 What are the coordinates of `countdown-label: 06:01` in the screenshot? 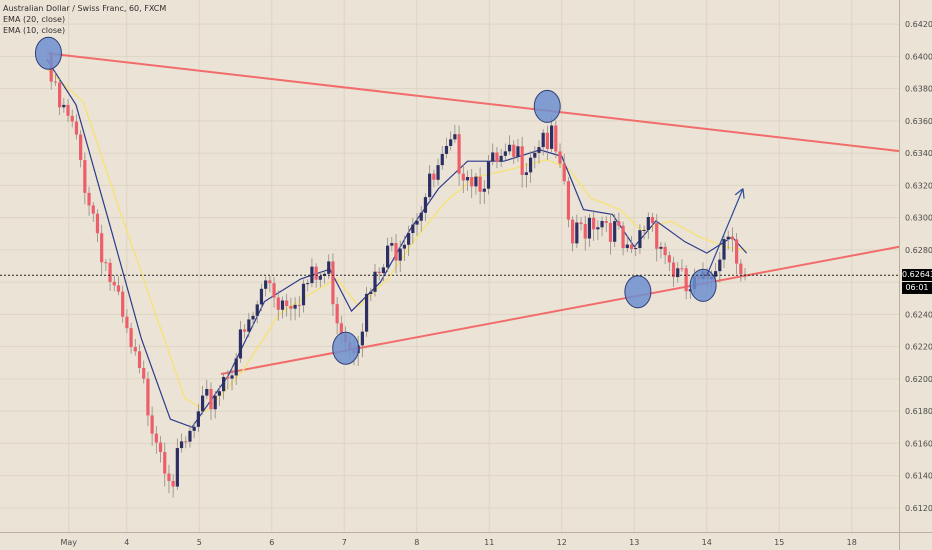 It's located at (917, 288).